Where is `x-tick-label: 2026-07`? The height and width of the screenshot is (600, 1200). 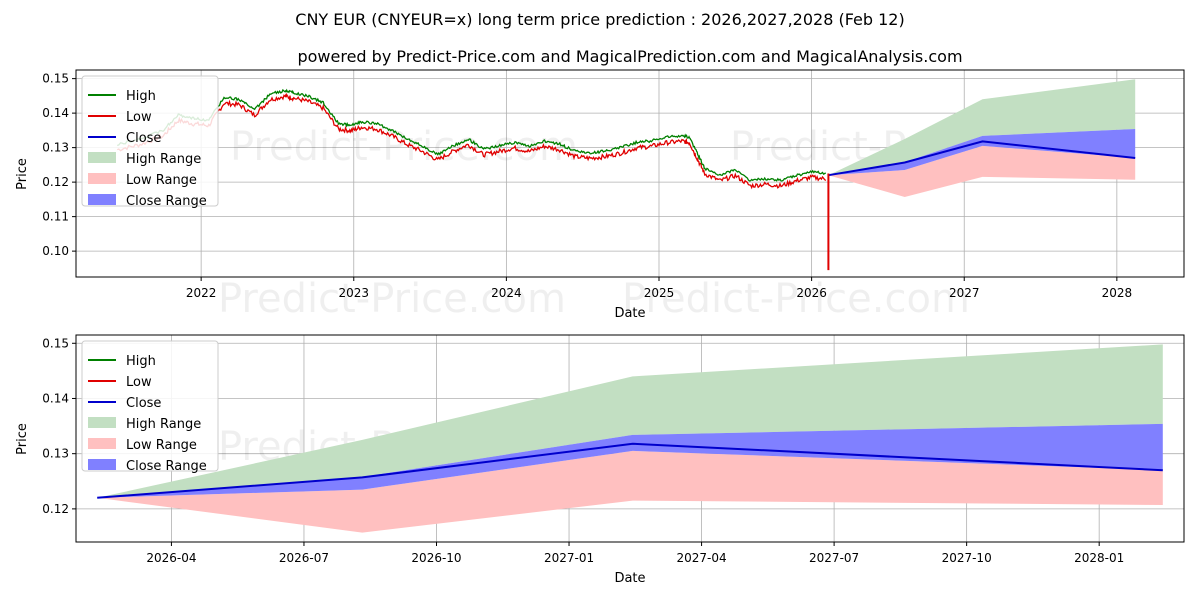 x-tick-label: 2026-07 is located at coordinates (304, 558).